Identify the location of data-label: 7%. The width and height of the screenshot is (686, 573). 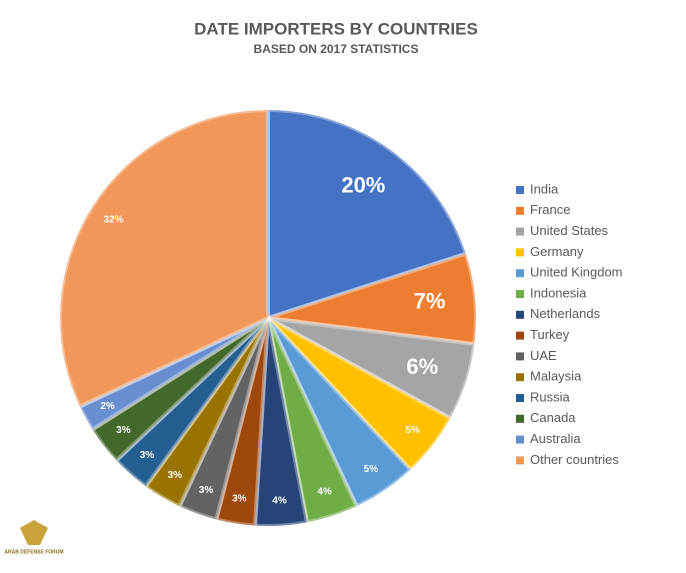
(430, 301).